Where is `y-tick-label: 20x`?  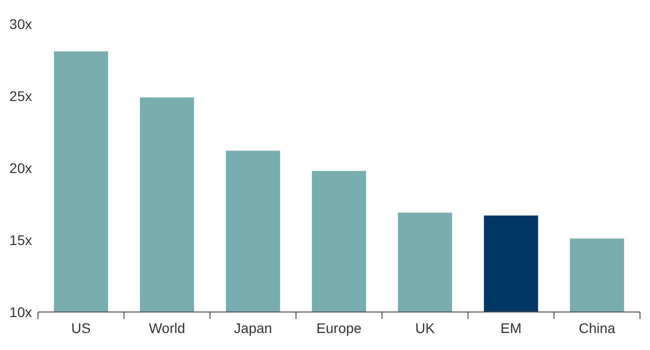 y-tick-label: 20x is located at coordinates (20, 168).